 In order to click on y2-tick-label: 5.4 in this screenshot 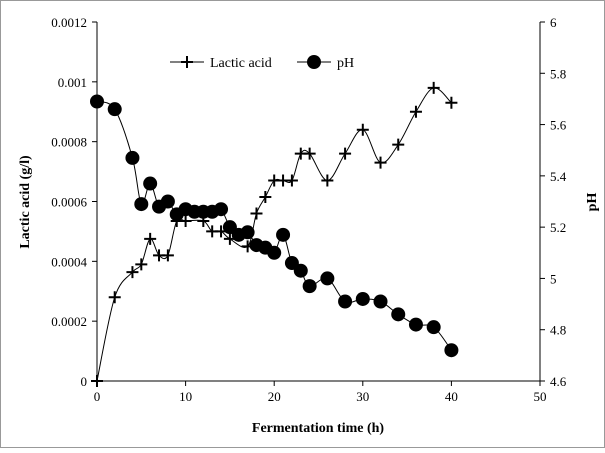, I will do `click(558, 176)`.